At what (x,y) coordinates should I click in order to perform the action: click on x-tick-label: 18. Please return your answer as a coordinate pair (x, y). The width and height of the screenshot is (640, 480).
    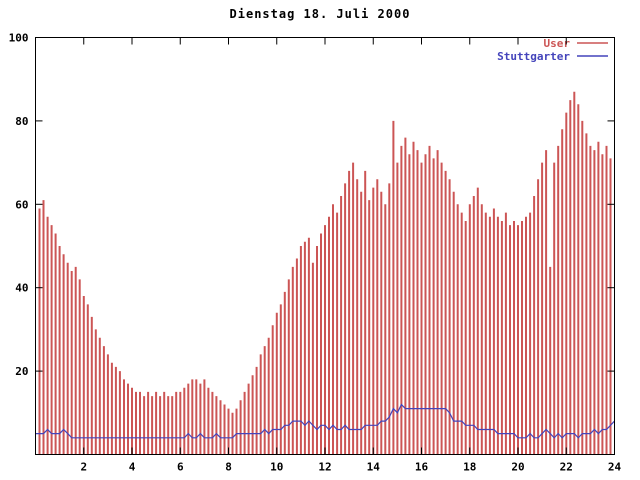
    Looking at the image, I should click on (469, 467).